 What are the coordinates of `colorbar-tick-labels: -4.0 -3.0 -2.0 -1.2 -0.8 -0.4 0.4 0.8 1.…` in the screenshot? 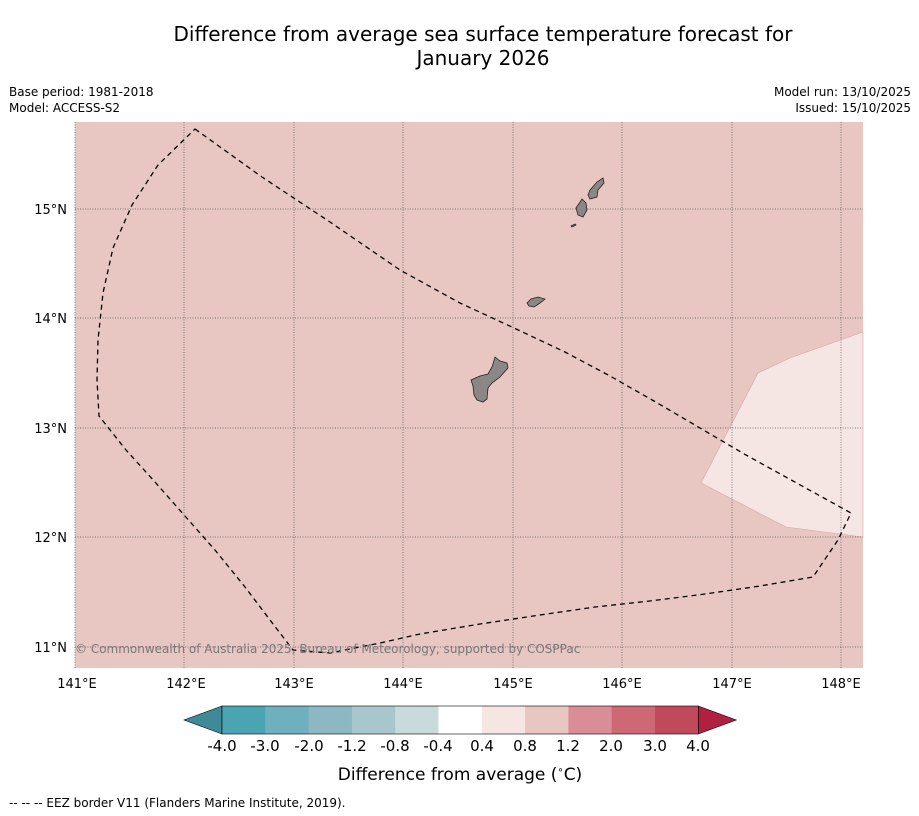 It's located at (458, 746).